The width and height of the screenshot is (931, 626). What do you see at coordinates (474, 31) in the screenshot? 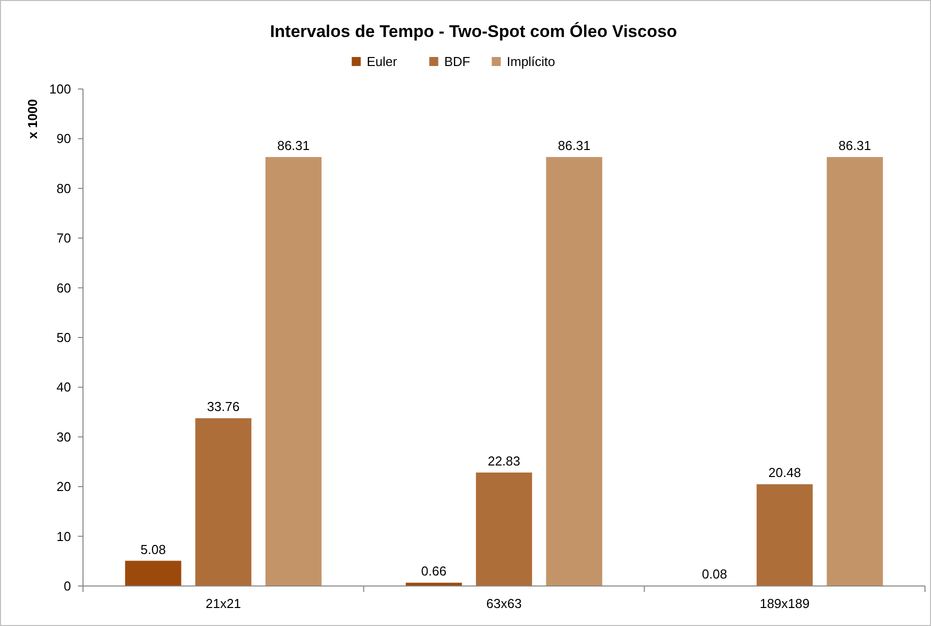
I see `chart-title: Intervalos de Tempo - Two-Spot com Óleo Viscoso` at bounding box center [474, 31].